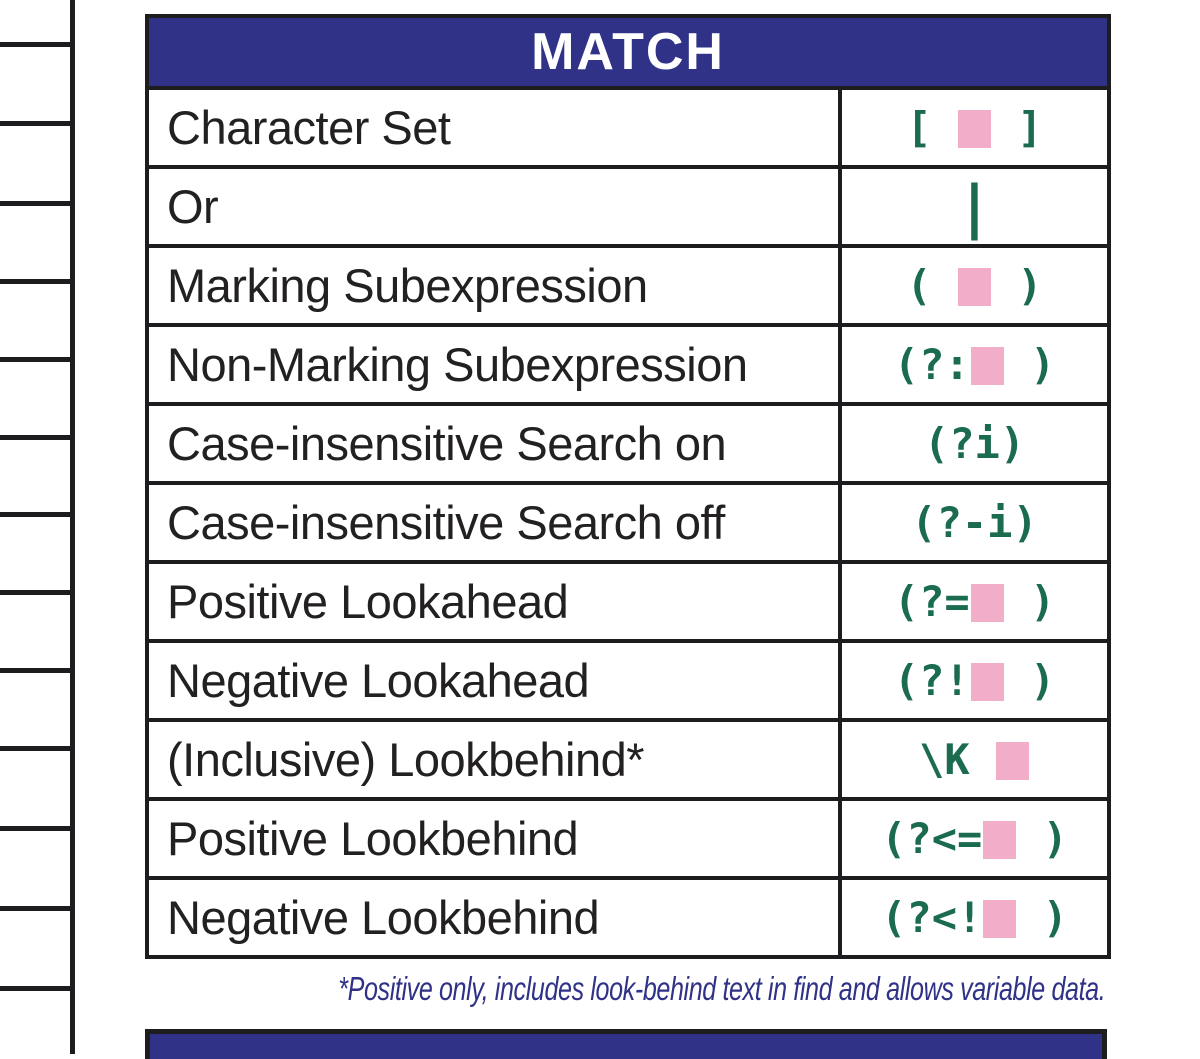 The width and height of the screenshot is (1200, 1059). I want to click on row-label: Negative Lookbehind, so click(493, 917).